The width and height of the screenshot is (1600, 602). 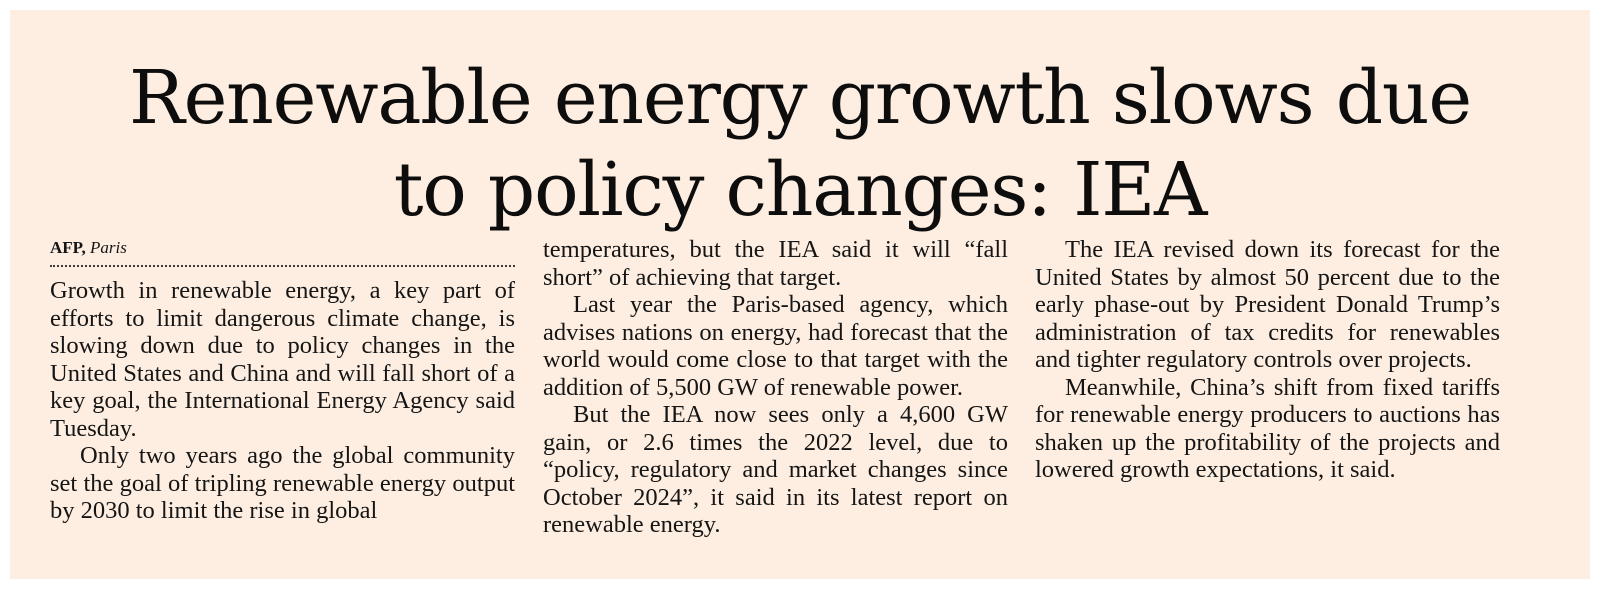 I want to click on headline-line-2: to policy changes: IEA, so click(x=800, y=190).